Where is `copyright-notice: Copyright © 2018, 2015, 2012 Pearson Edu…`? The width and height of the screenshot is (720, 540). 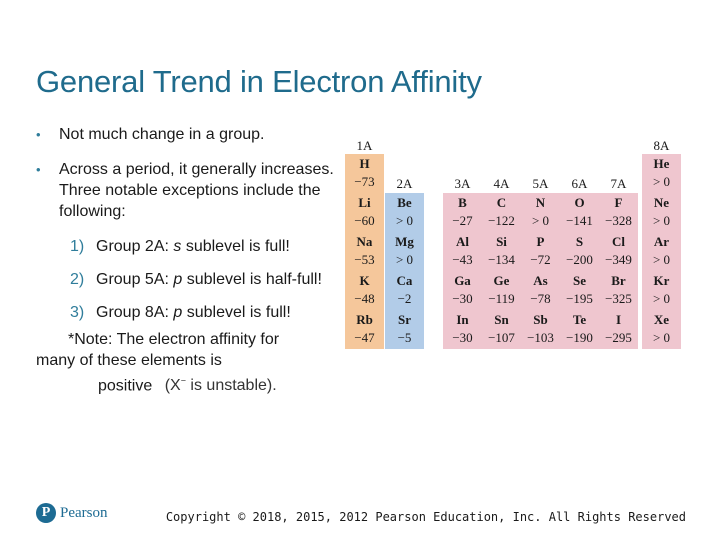 copyright-notice: Copyright © 2018, 2015, 2012 Pearson Edu… is located at coordinates (425, 517).